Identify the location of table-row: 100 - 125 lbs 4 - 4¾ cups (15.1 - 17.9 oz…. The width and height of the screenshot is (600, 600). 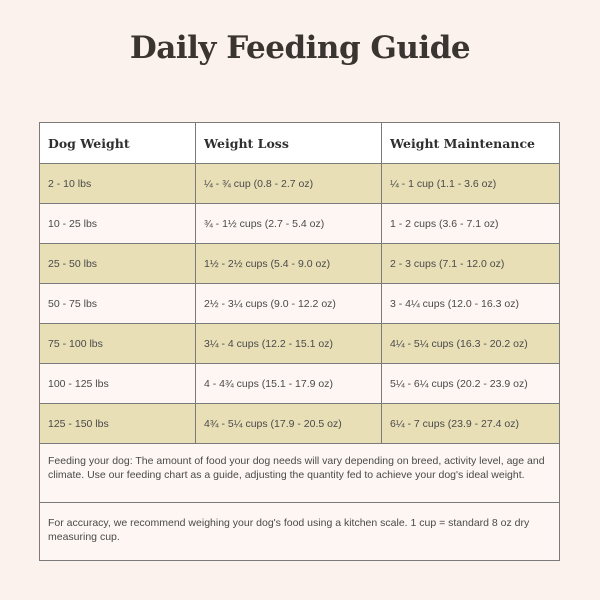
(299, 384).